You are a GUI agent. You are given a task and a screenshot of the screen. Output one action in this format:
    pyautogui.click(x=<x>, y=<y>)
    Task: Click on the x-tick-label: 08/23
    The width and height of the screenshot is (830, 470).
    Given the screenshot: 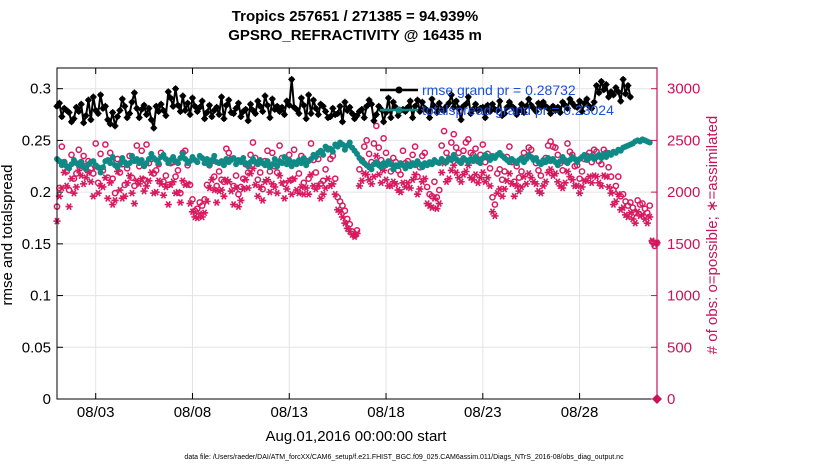 What is the action you would take?
    pyautogui.click(x=483, y=412)
    